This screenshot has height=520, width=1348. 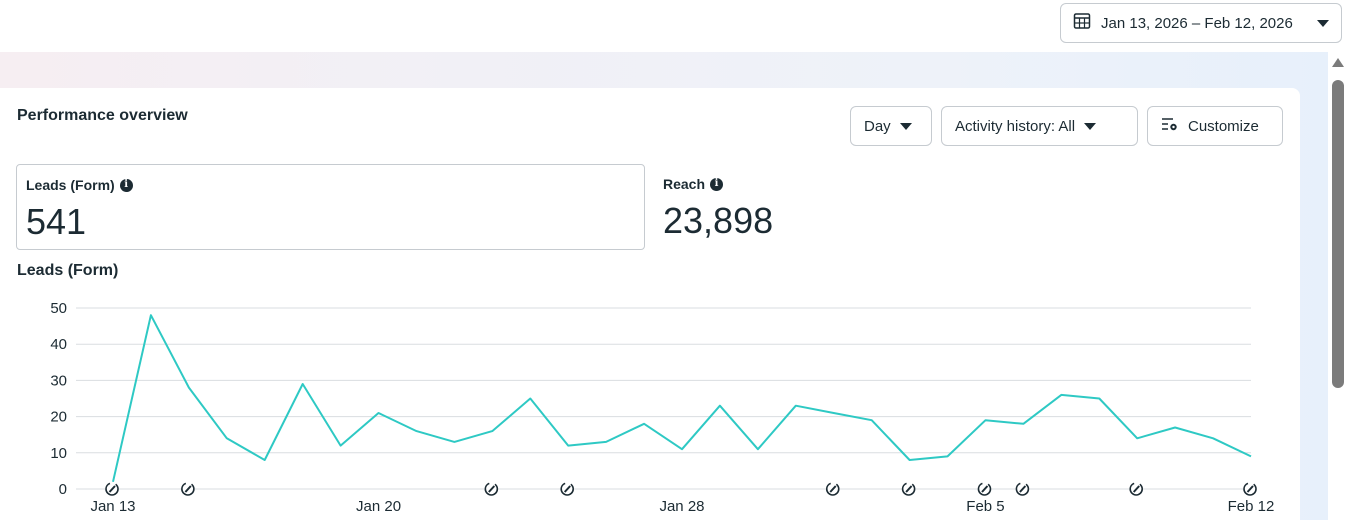 I want to click on date-range-label: Jan 13, 2026 – Feb 12, 2026, so click(x=1197, y=23).